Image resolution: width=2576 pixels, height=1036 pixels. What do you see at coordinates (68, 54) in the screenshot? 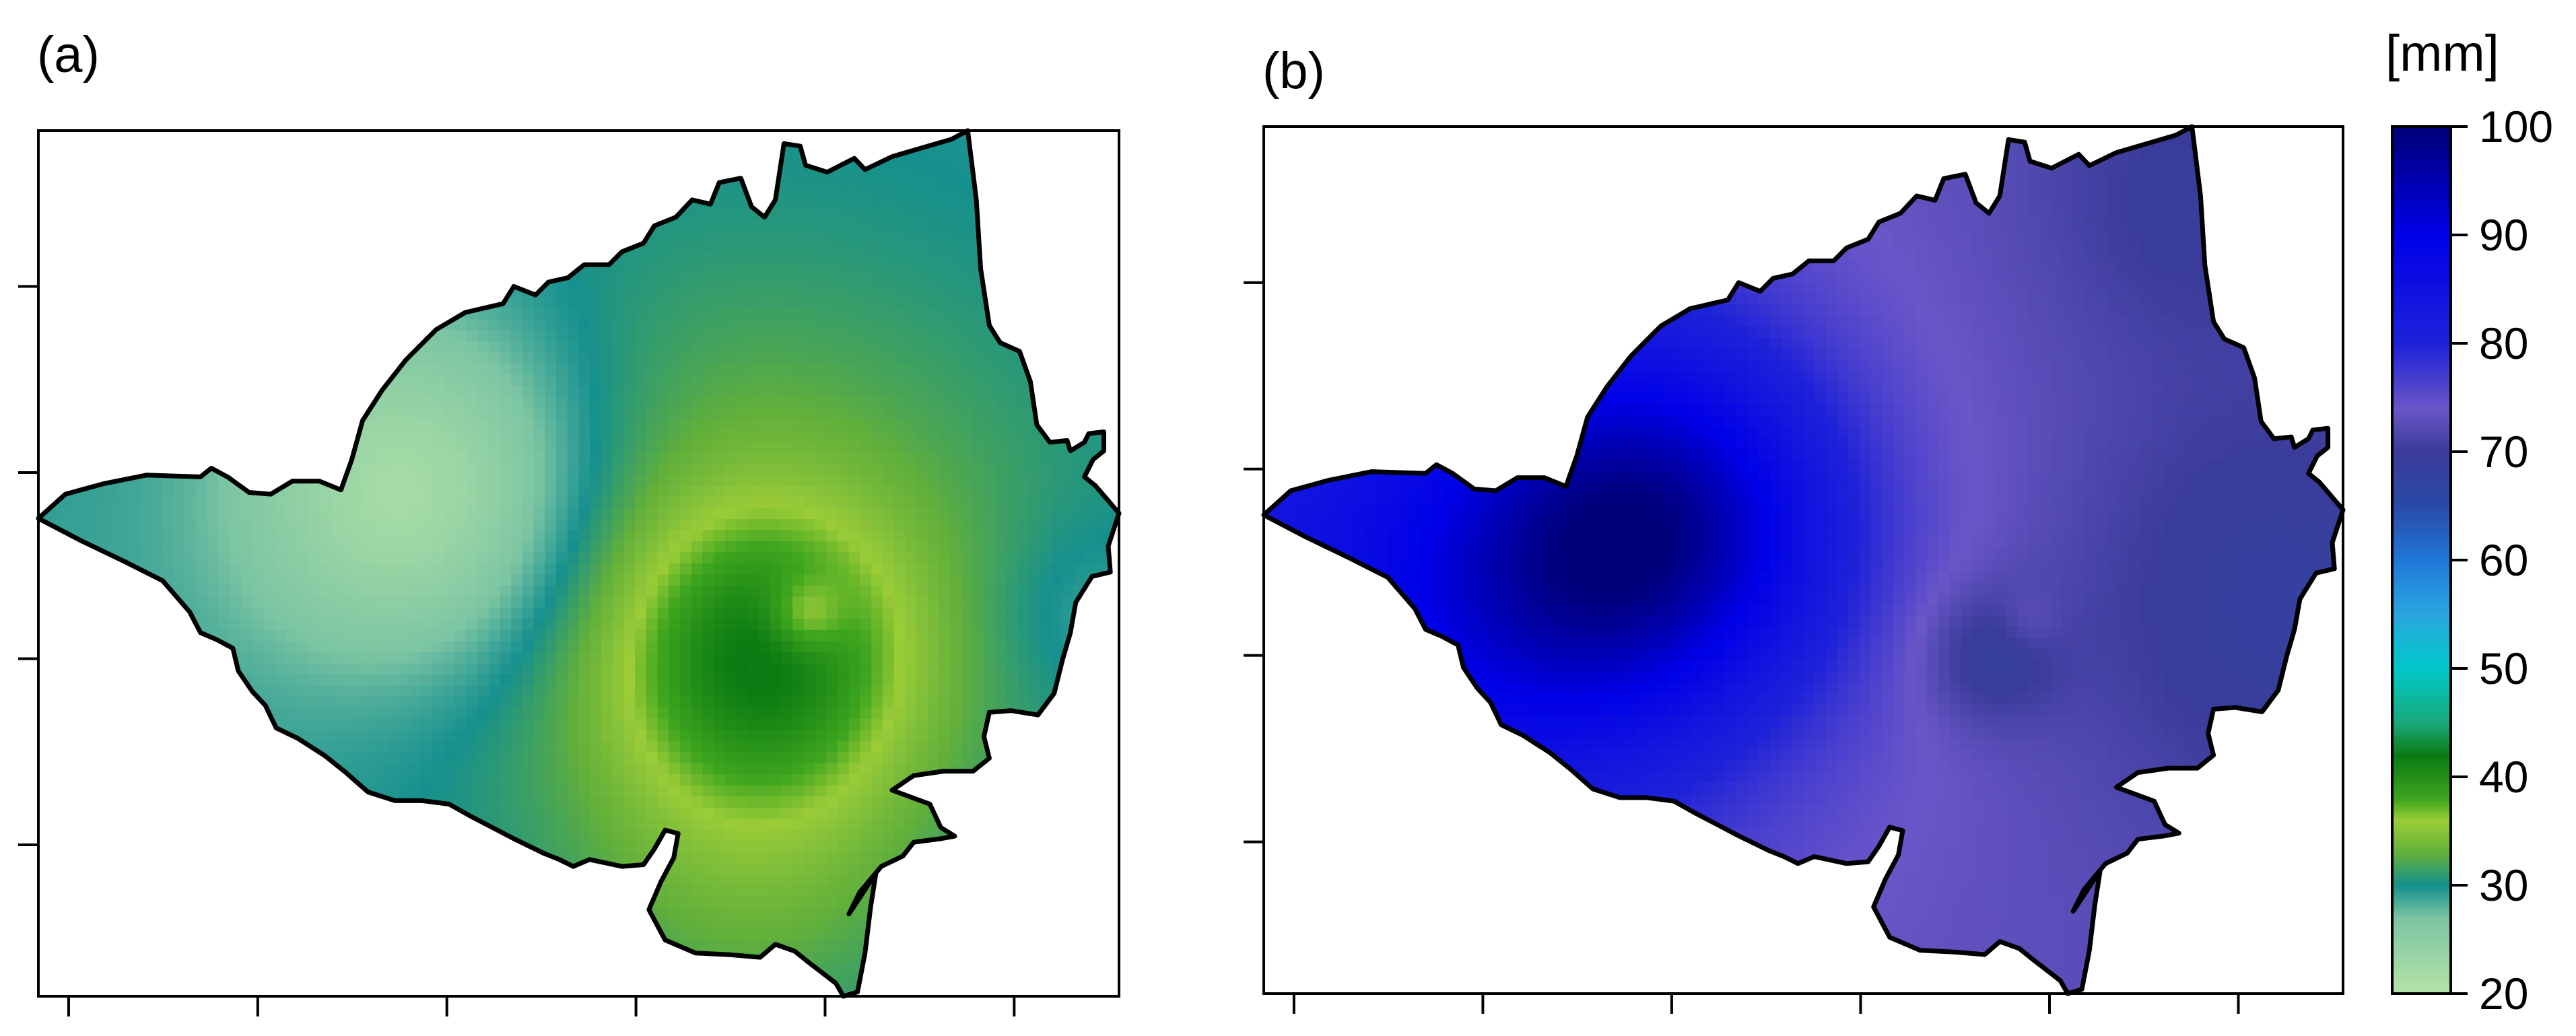
I see `panel-a-label: (a)` at bounding box center [68, 54].